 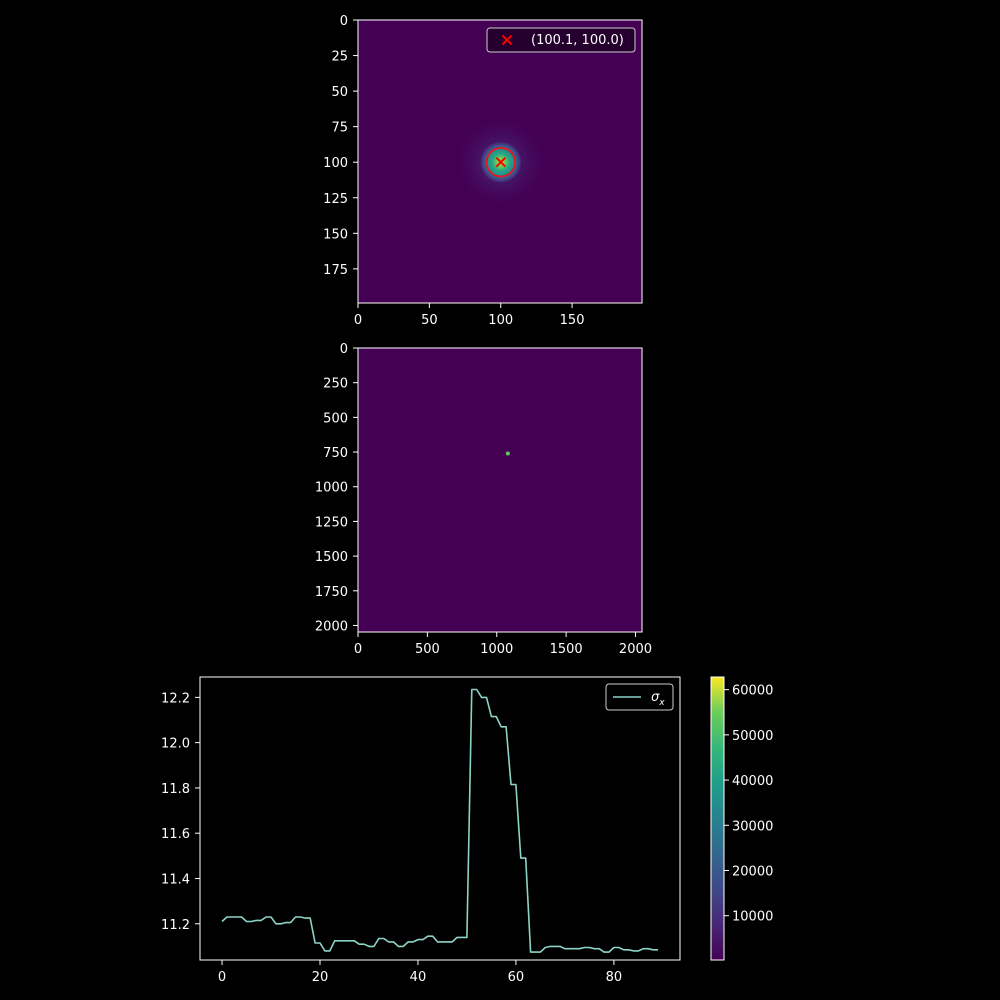 What do you see at coordinates (331, 488) in the screenshot?
I see `y-tick-label: 1000` at bounding box center [331, 488].